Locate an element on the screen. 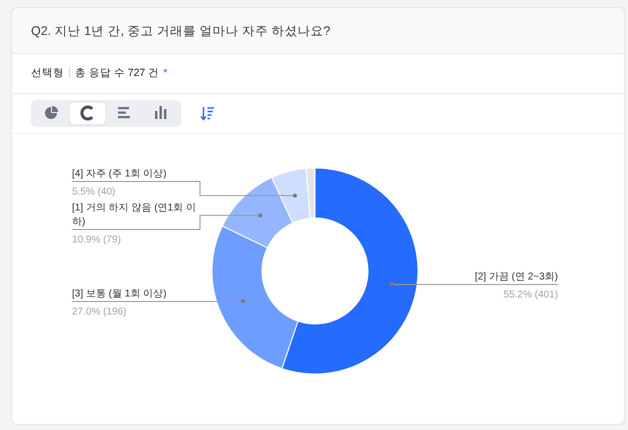  data-label: 55.2% (401) is located at coordinates (531, 295).